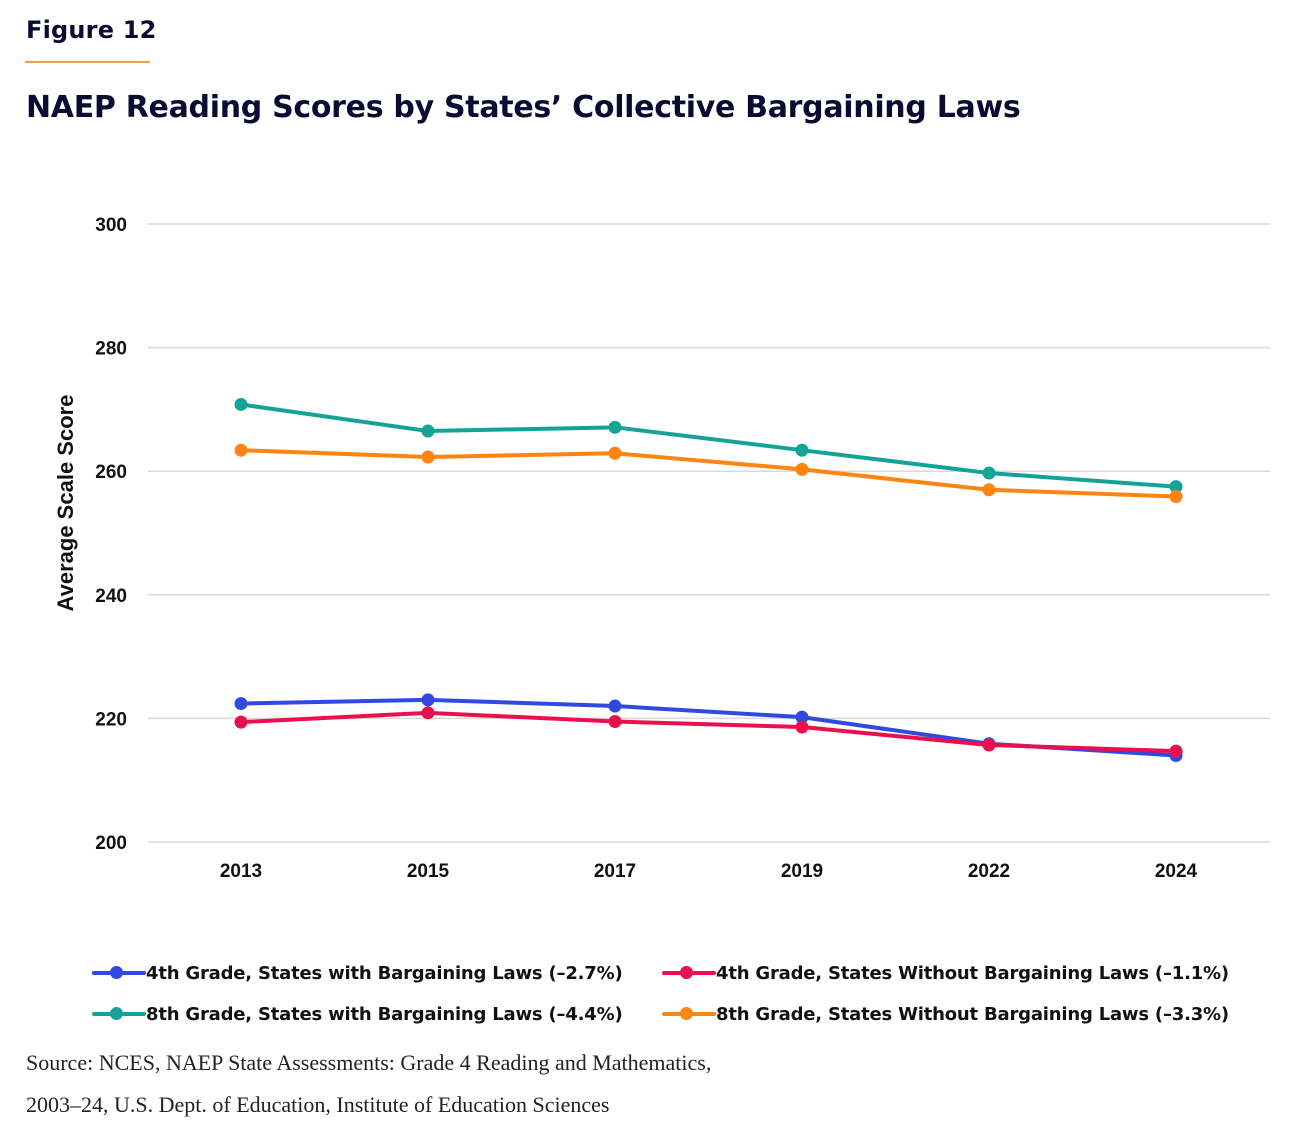 Image resolution: width=1310 pixels, height=1145 pixels. What do you see at coordinates (111, 472) in the screenshot?
I see `y-tick-label: 260` at bounding box center [111, 472].